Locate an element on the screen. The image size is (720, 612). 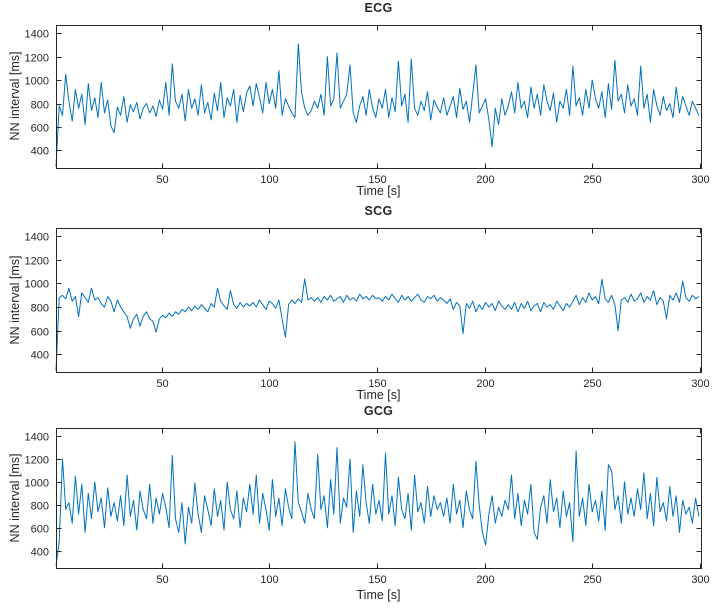
scg-x-axis-label: Time [s] is located at coordinates (378, 395).